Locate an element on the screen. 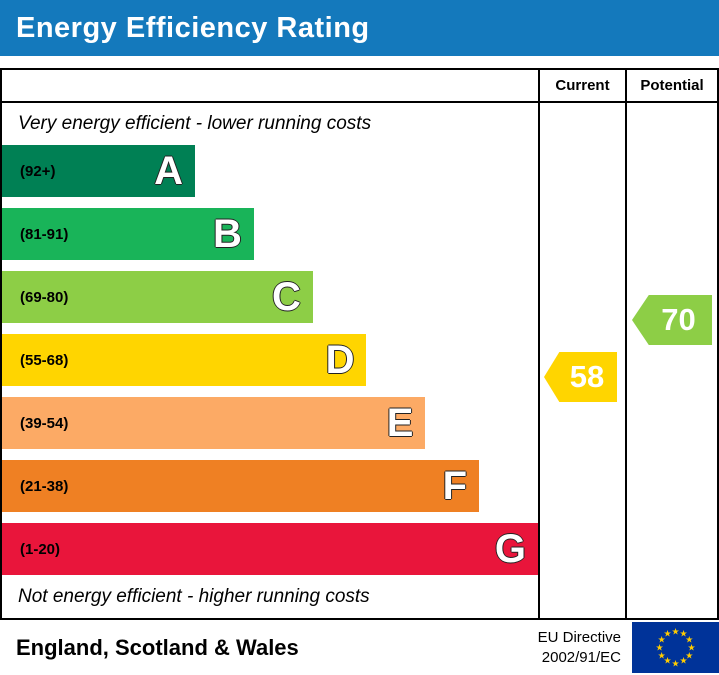 The width and height of the screenshot is (719, 675). band-letter: E is located at coordinates (400, 423).